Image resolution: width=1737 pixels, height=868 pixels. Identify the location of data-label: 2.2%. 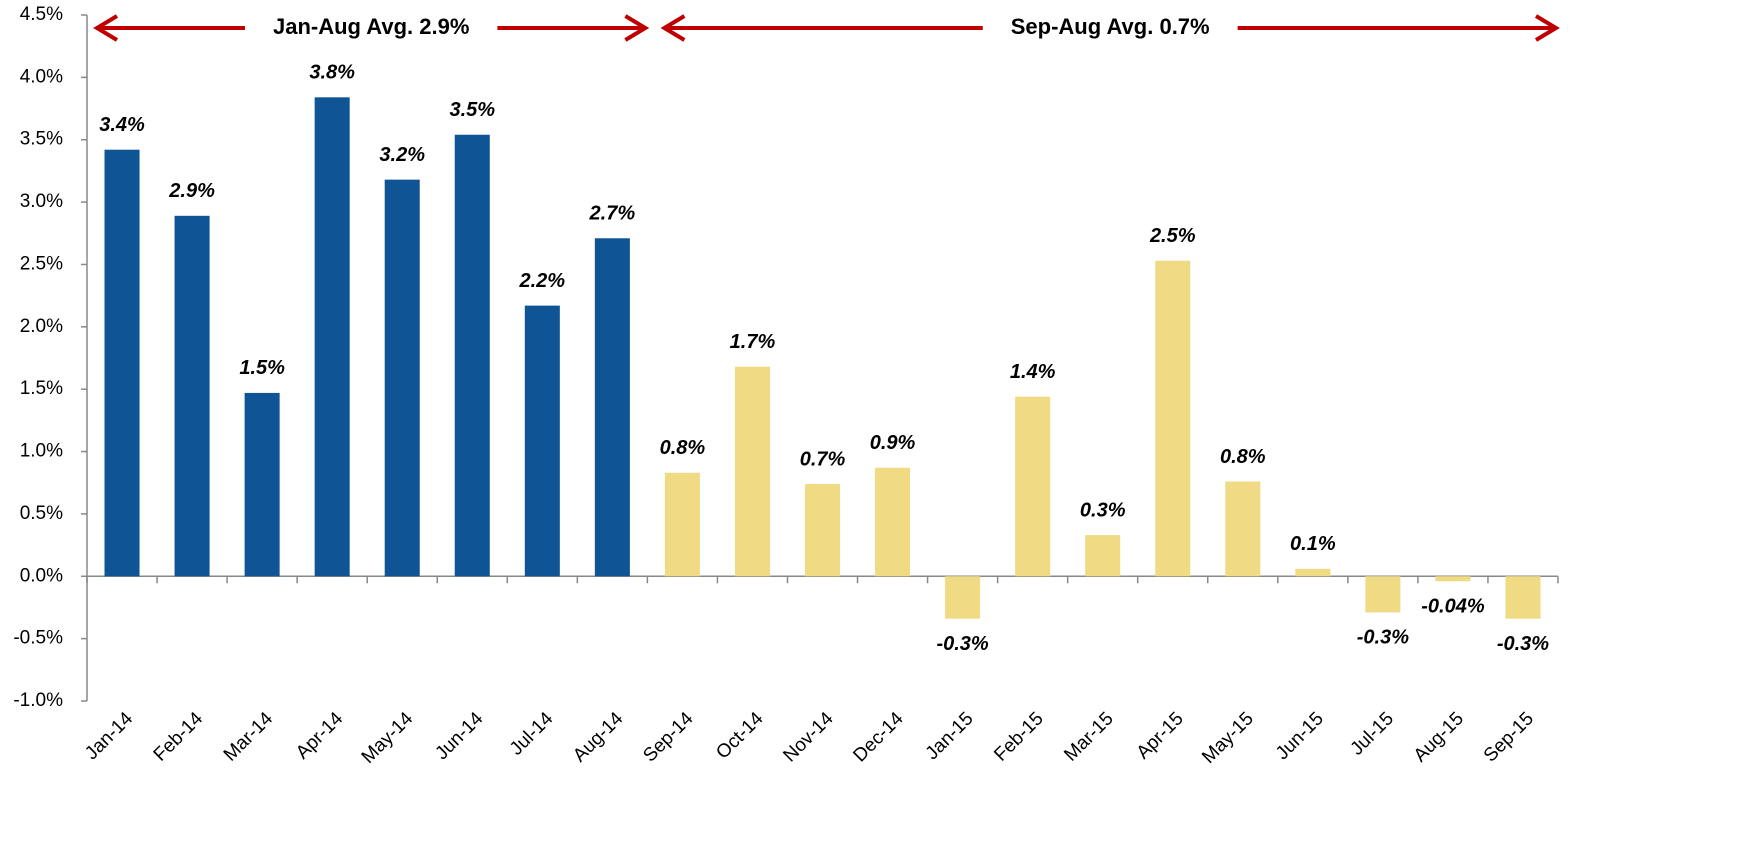
(542, 281).